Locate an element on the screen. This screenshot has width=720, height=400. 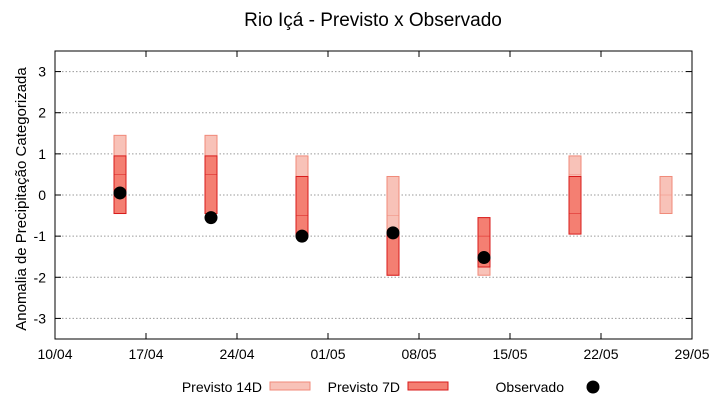
y-tick-label: 3 is located at coordinates (42, 72).